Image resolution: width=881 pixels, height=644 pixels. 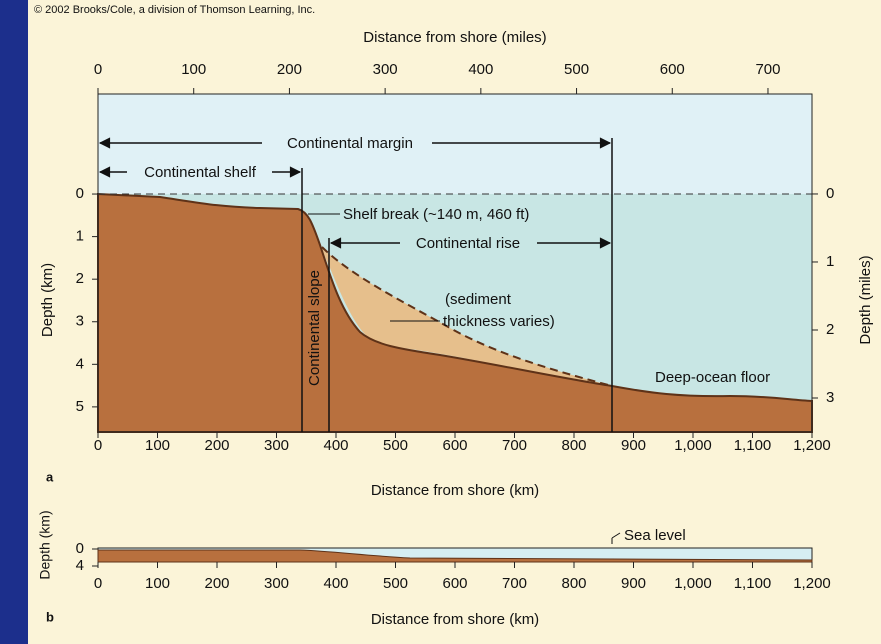 What do you see at coordinates (499, 321) in the screenshot?
I see `label: thickness varies)` at bounding box center [499, 321].